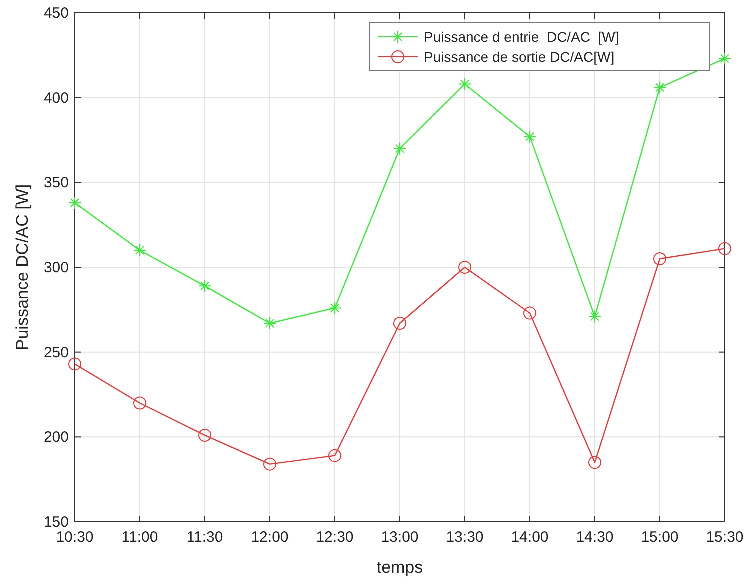 This screenshot has height=585, width=754. What do you see at coordinates (400, 537) in the screenshot?
I see `x-tick-label: 13:00` at bounding box center [400, 537].